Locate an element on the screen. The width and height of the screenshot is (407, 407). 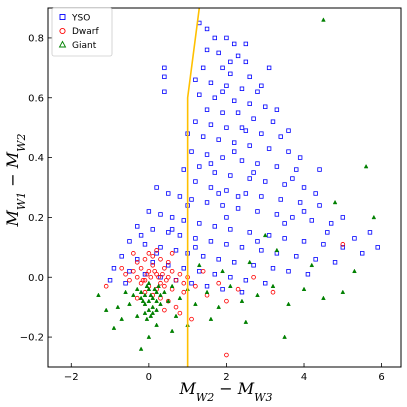
legend-yso-marker is located at coordinates (62, 17).